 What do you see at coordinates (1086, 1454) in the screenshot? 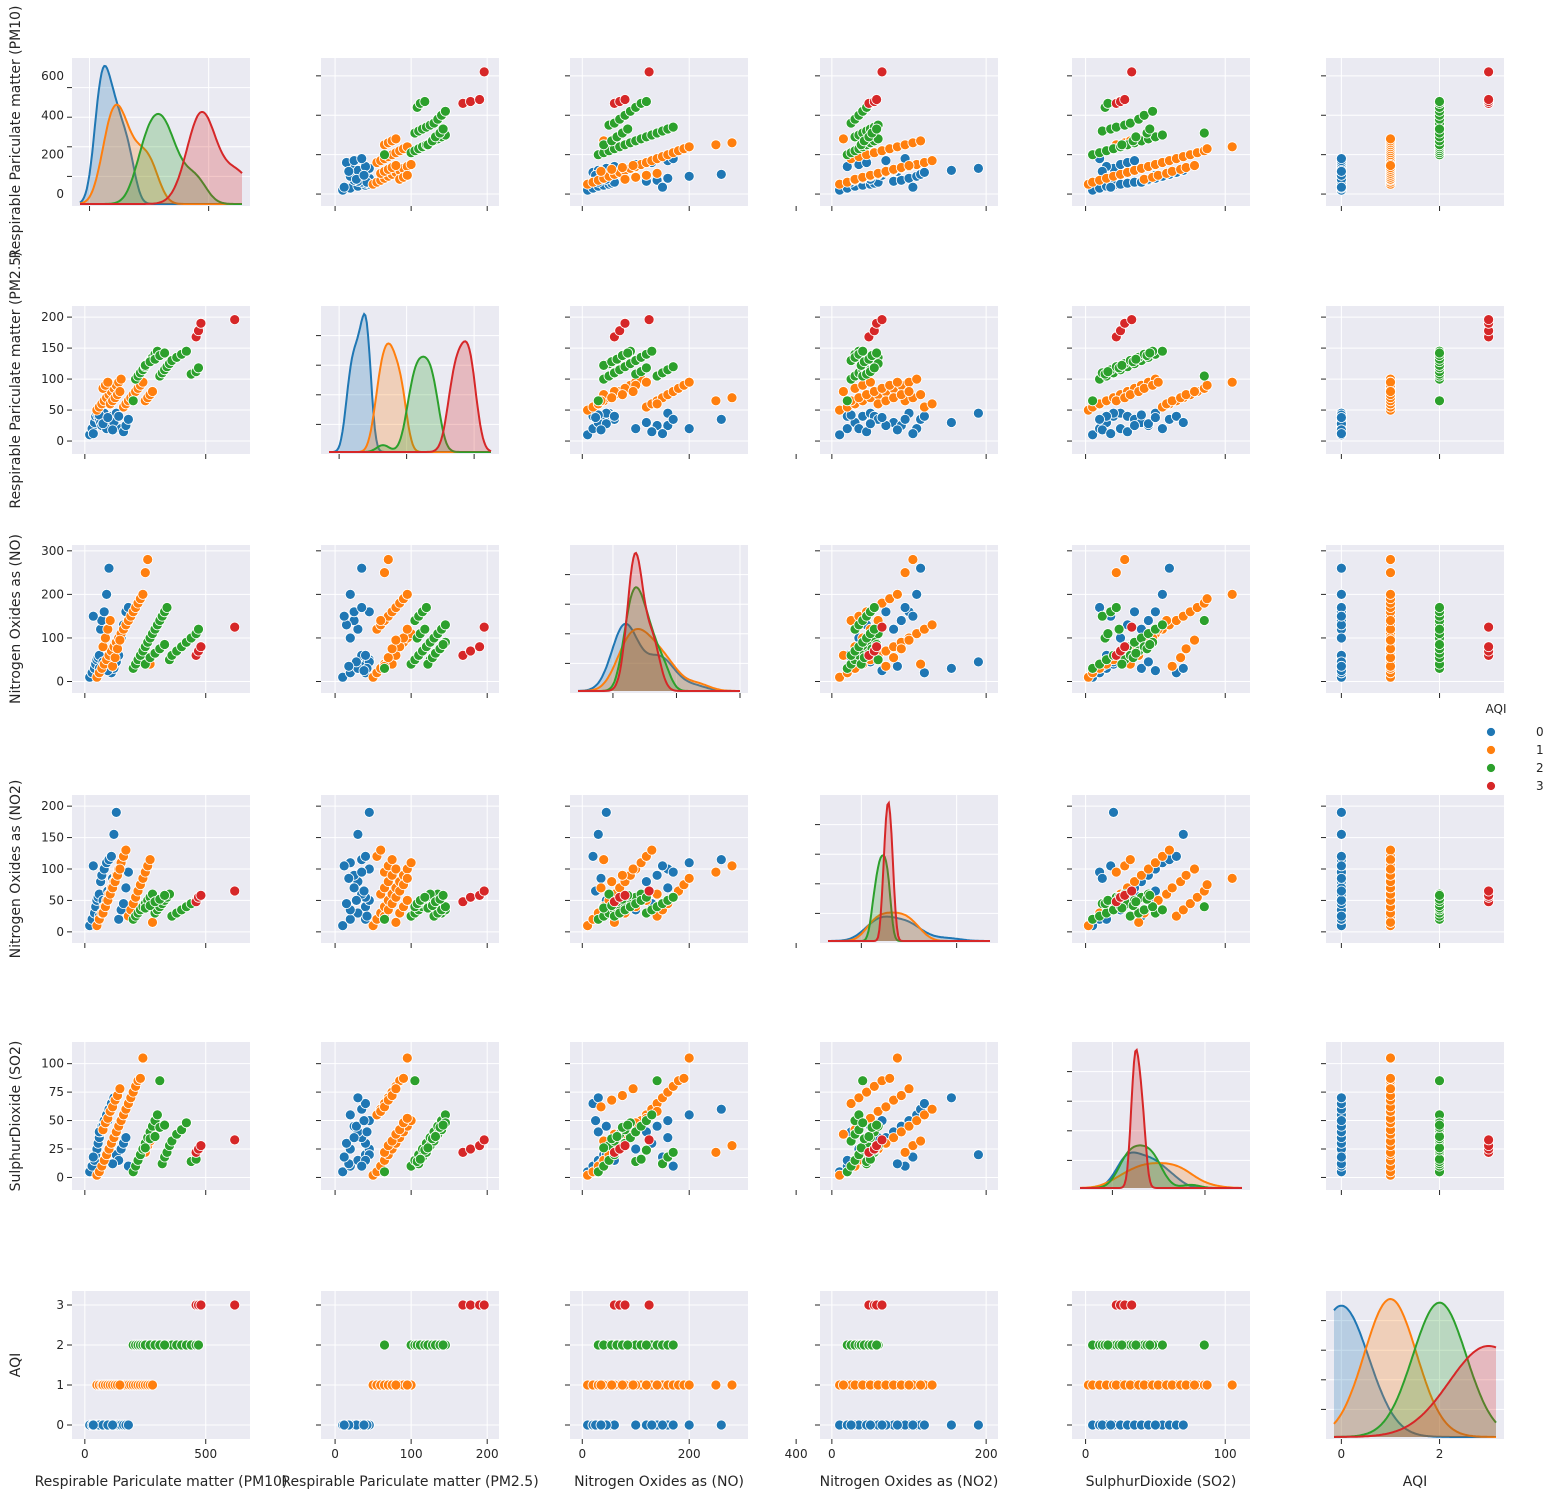
I see `x-tick-label: 0` at bounding box center [1086, 1454].